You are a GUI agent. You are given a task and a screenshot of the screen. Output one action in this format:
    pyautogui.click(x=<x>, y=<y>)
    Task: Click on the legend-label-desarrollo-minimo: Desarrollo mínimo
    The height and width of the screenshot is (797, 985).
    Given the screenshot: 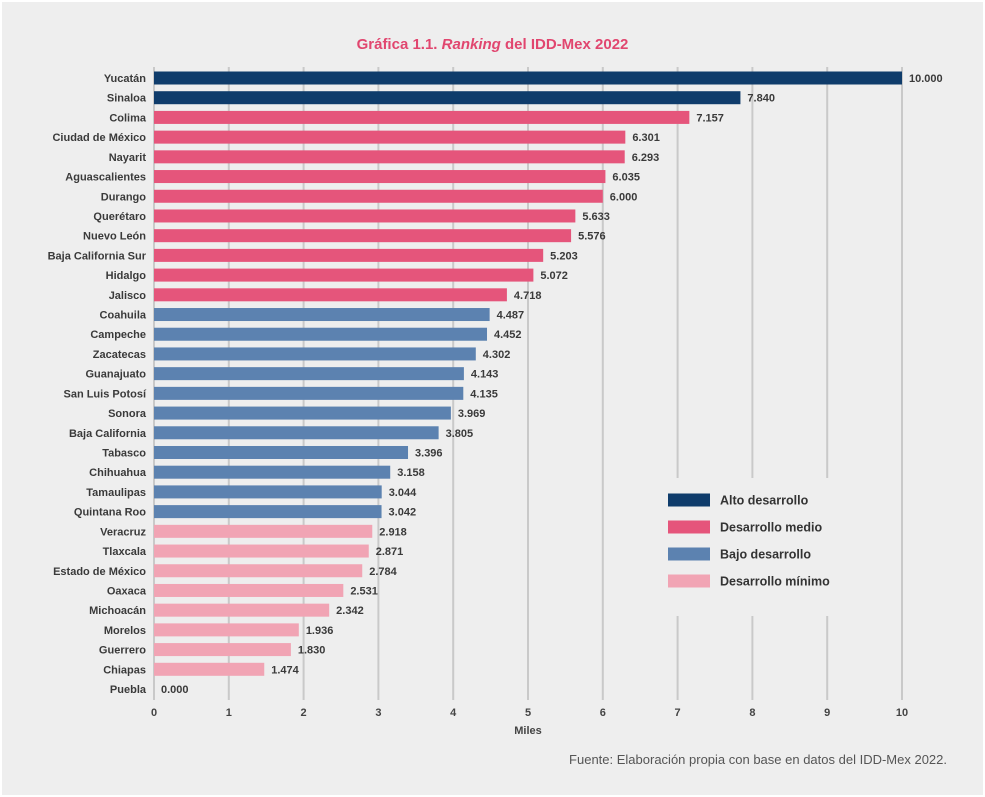 What is the action you would take?
    pyautogui.click(x=775, y=582)
    